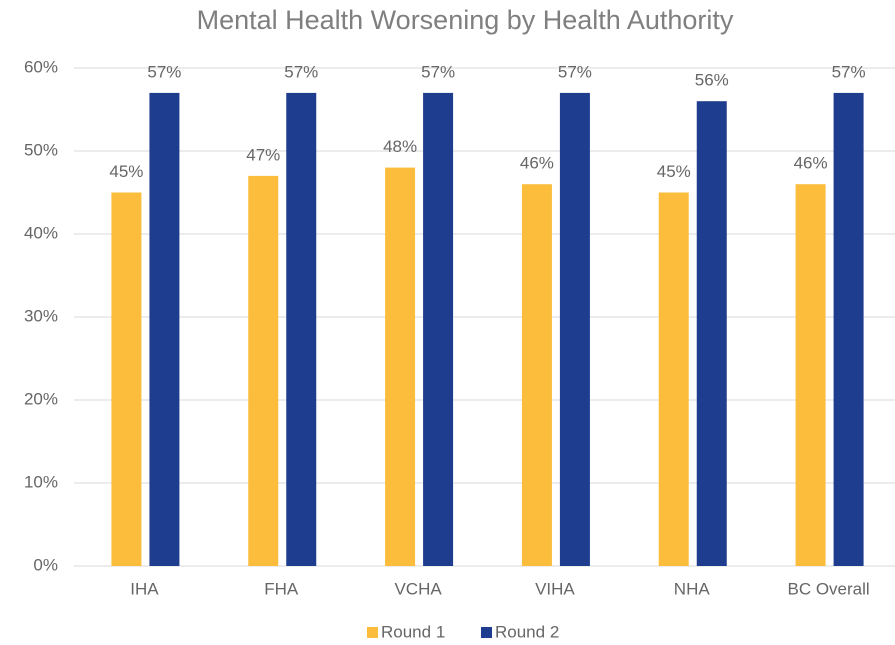 The height and width of the screenshot is (645, 895). What do you see at coordinates (41, 481) in the screenshot?
I see `y-tick-label: 10%` at bounding box center [41, 481].